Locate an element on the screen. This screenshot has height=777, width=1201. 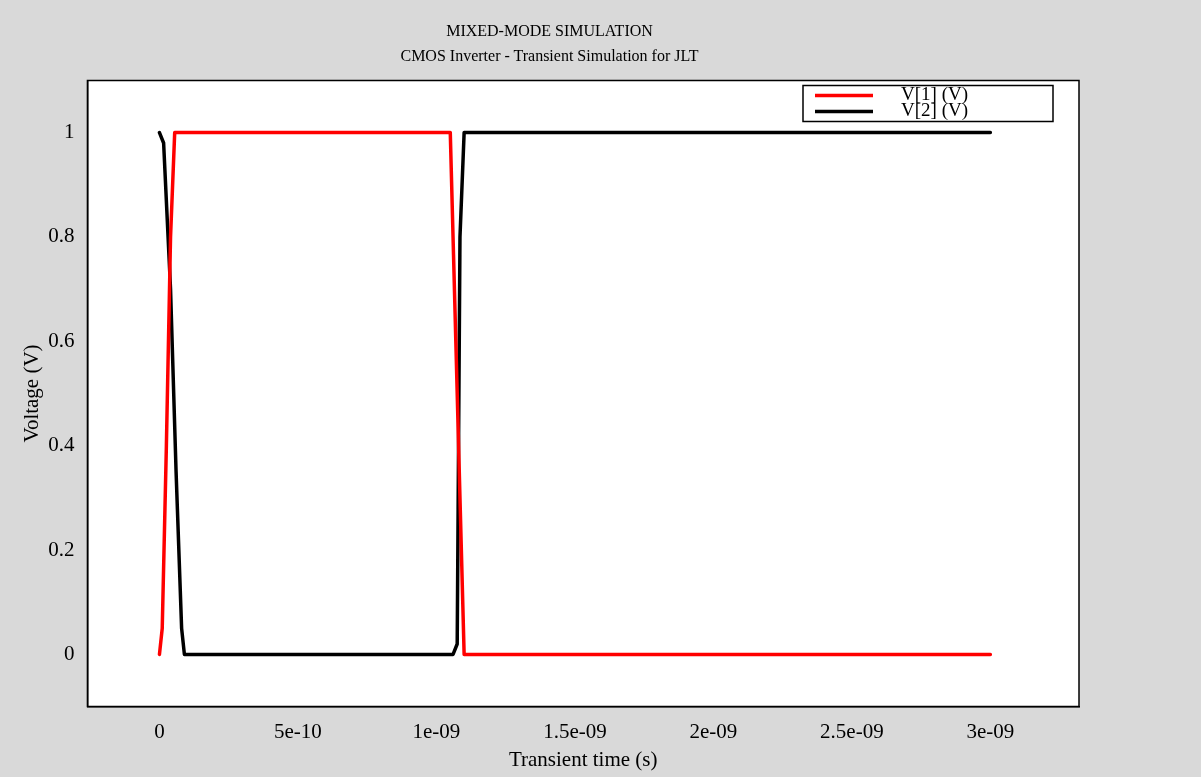
x-tick-label: 3e-09 is located at coordinates (990, 730).